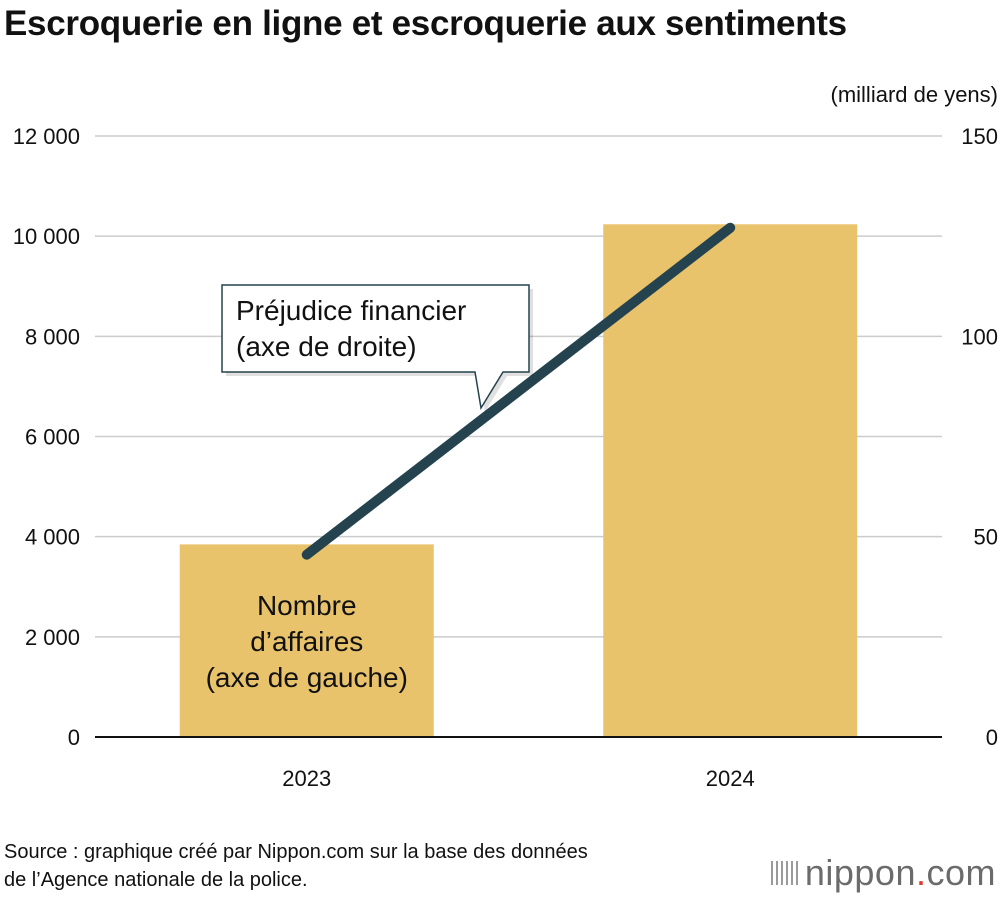  Describe the element at coordinates (74, 737) in the screenshot. I see `left-tick-label: 0` at that location.